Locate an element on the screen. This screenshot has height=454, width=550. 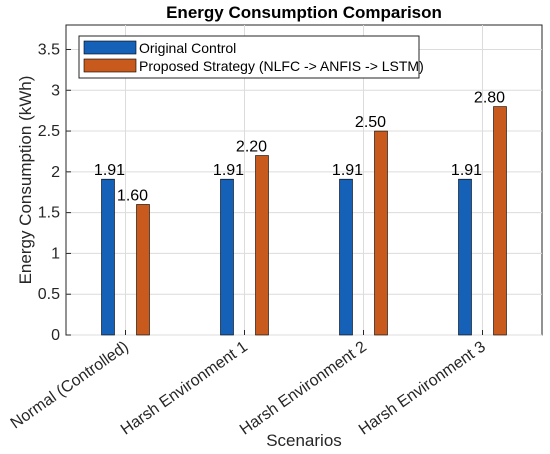
legend-swatch-original-control is located at coordinates (110, 47).